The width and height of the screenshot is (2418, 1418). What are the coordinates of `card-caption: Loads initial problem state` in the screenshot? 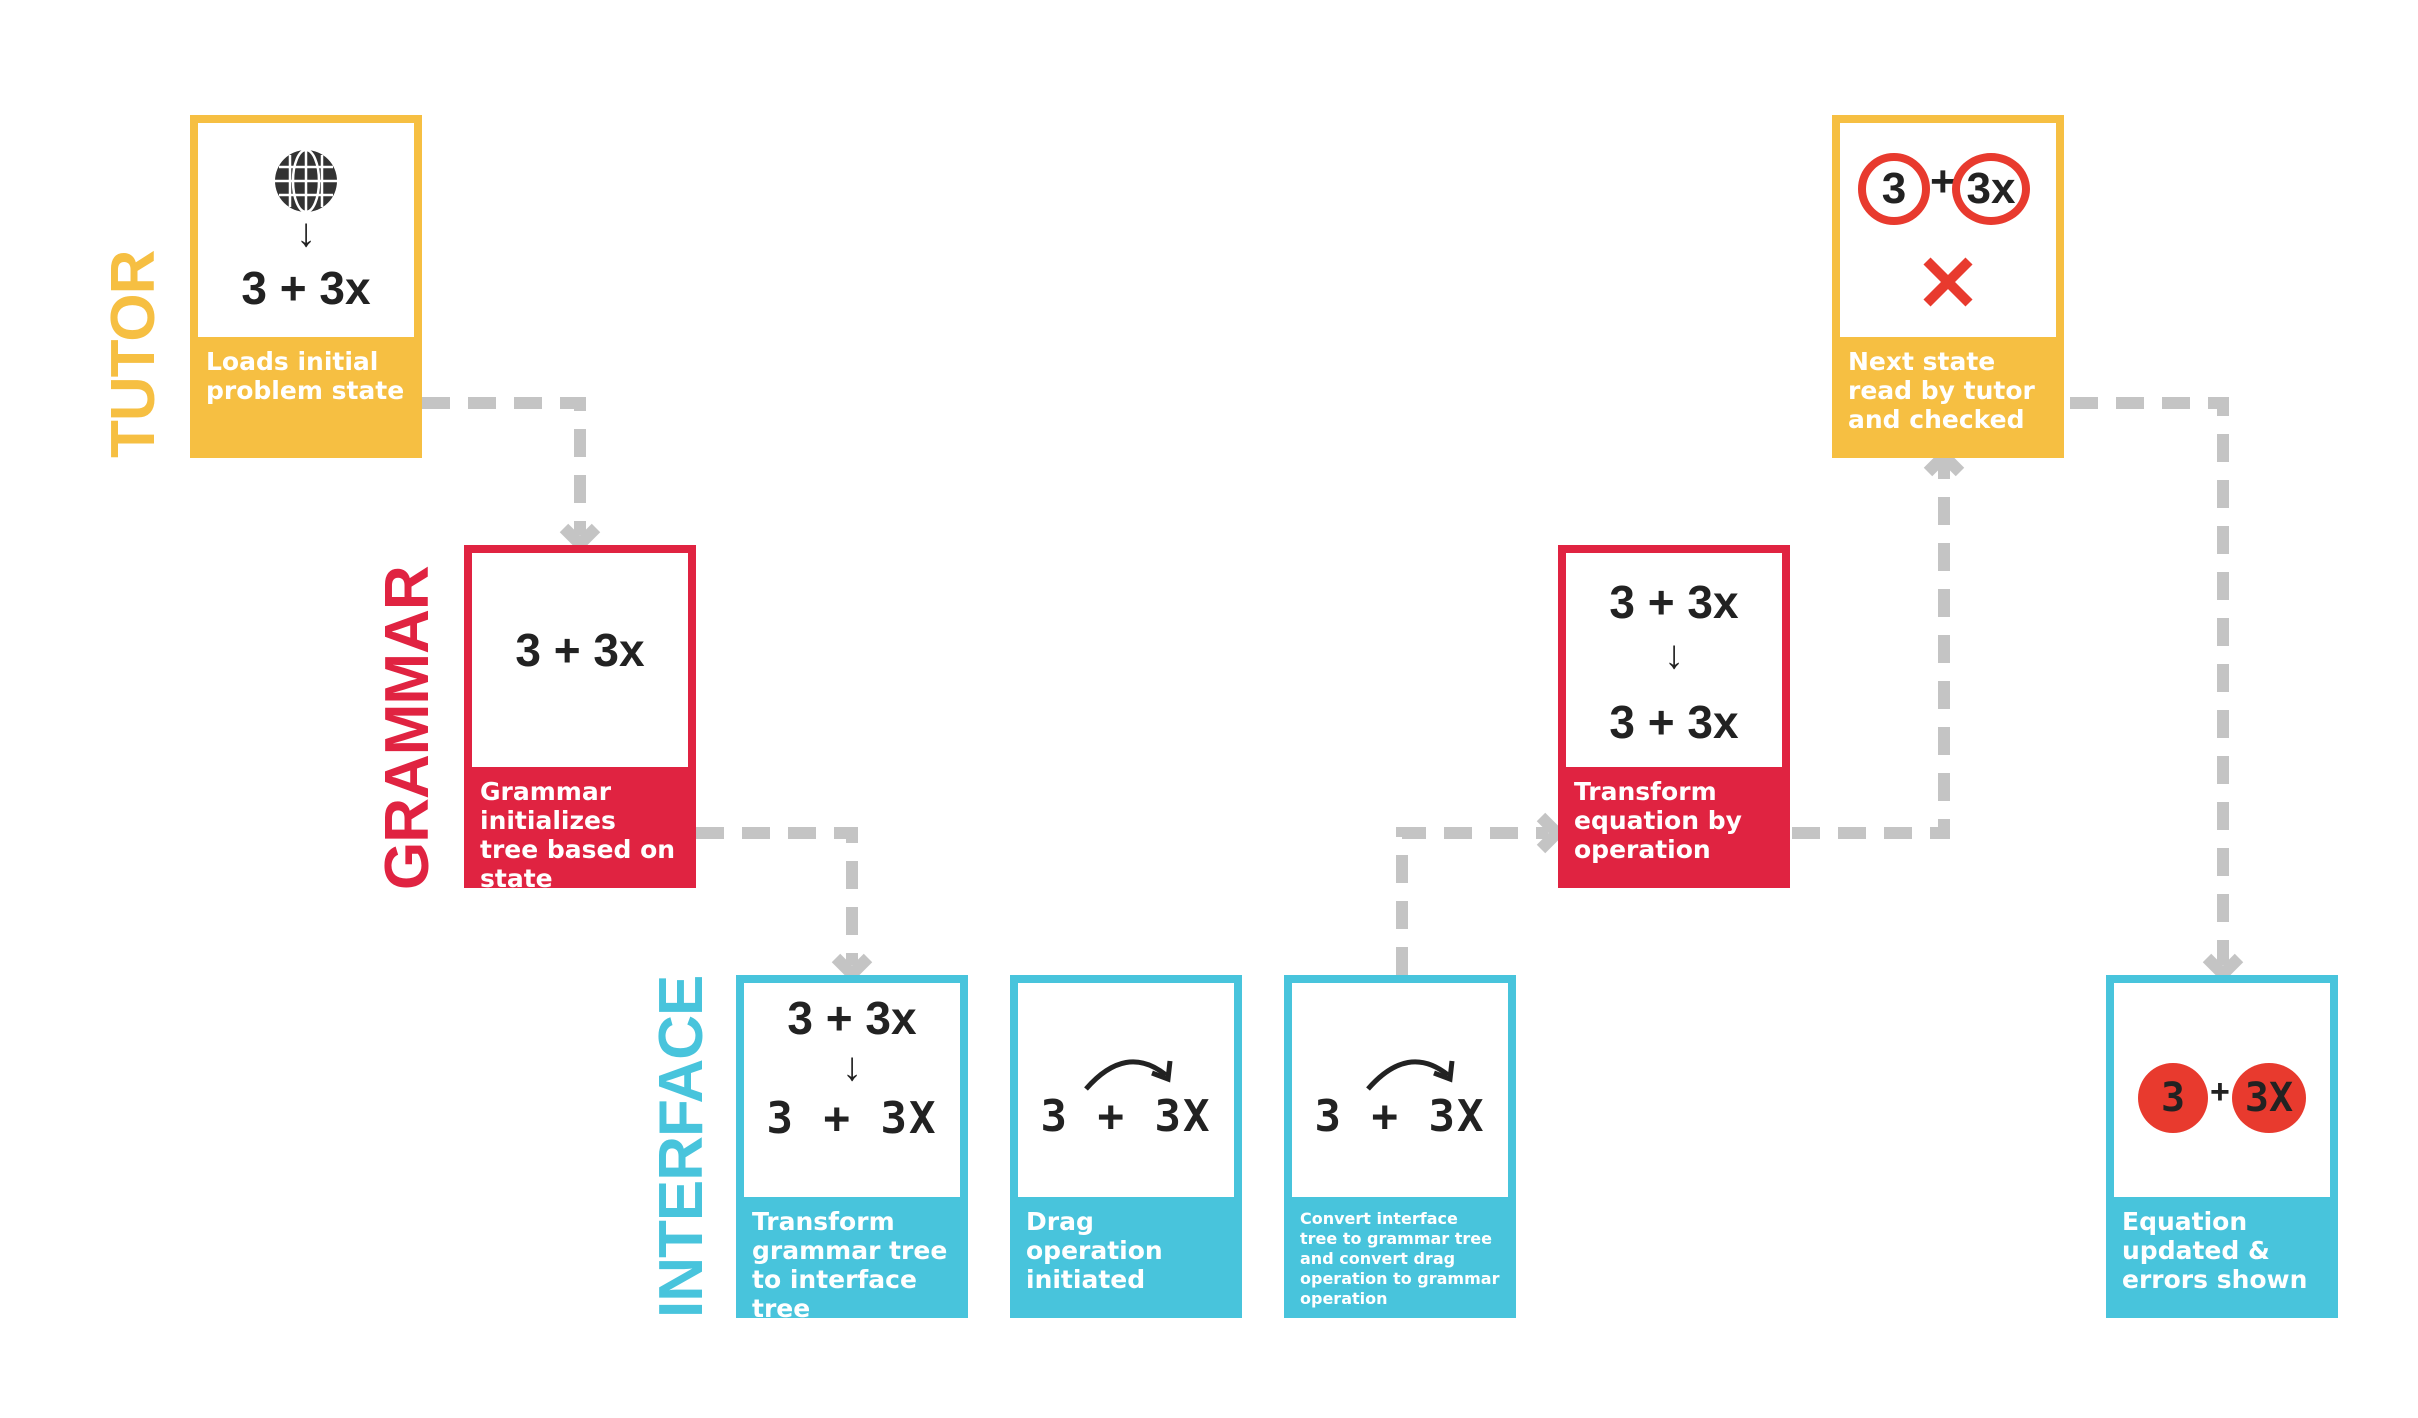 It's located at (306, 393).